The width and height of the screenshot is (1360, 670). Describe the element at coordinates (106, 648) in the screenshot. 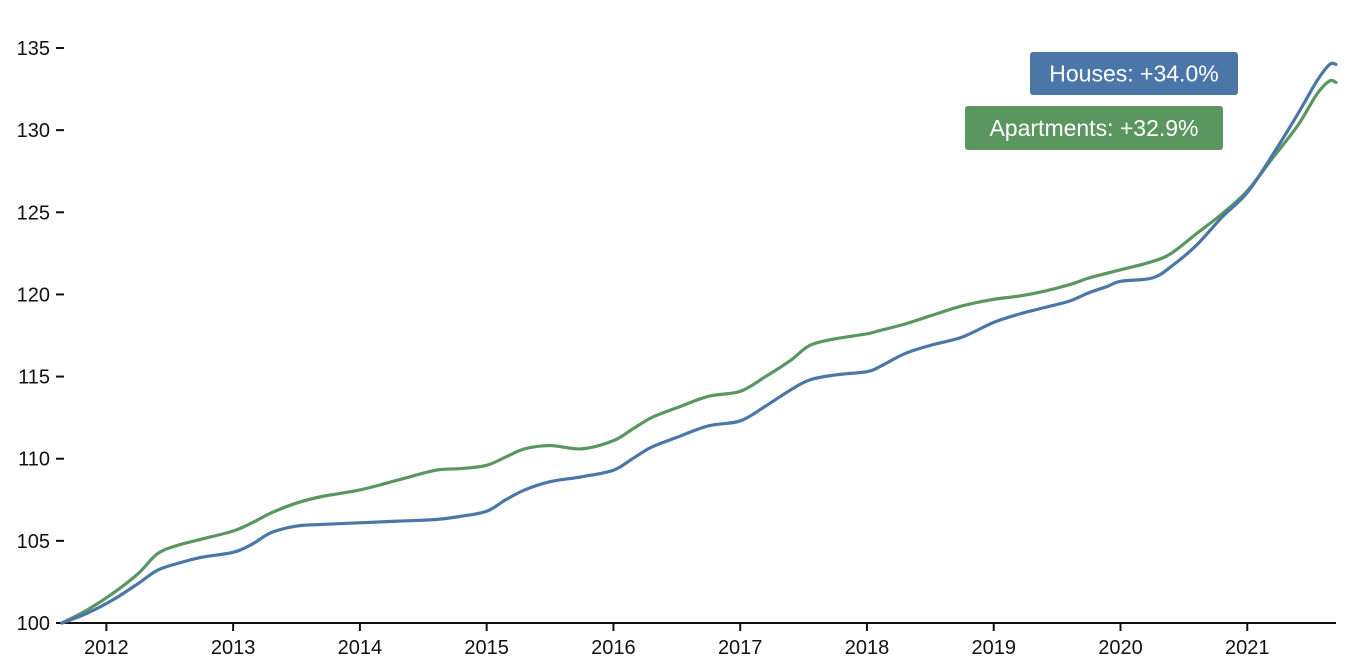

I see `x-tick-label: 2012` at that location.